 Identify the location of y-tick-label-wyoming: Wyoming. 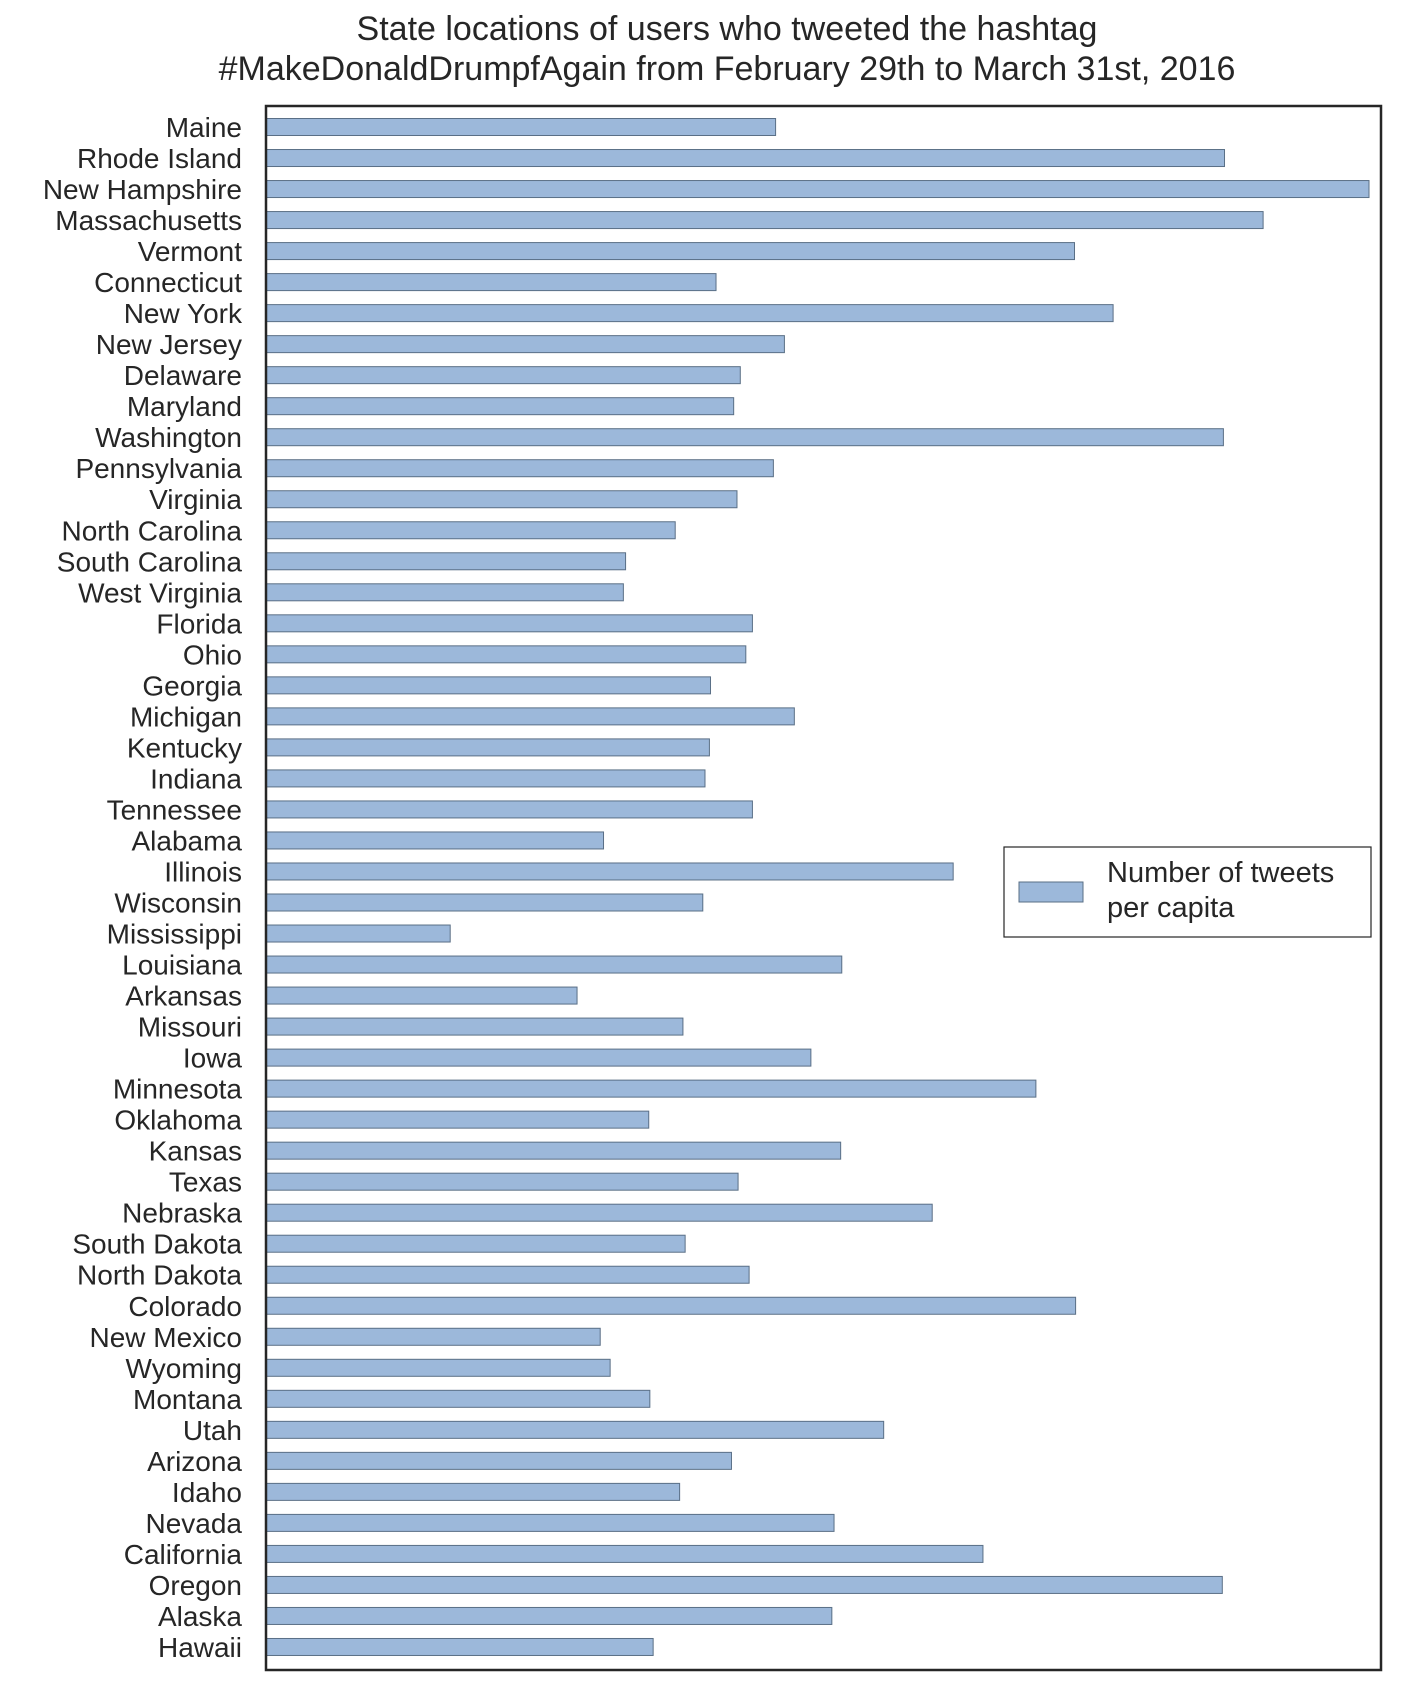
(184, 1368).